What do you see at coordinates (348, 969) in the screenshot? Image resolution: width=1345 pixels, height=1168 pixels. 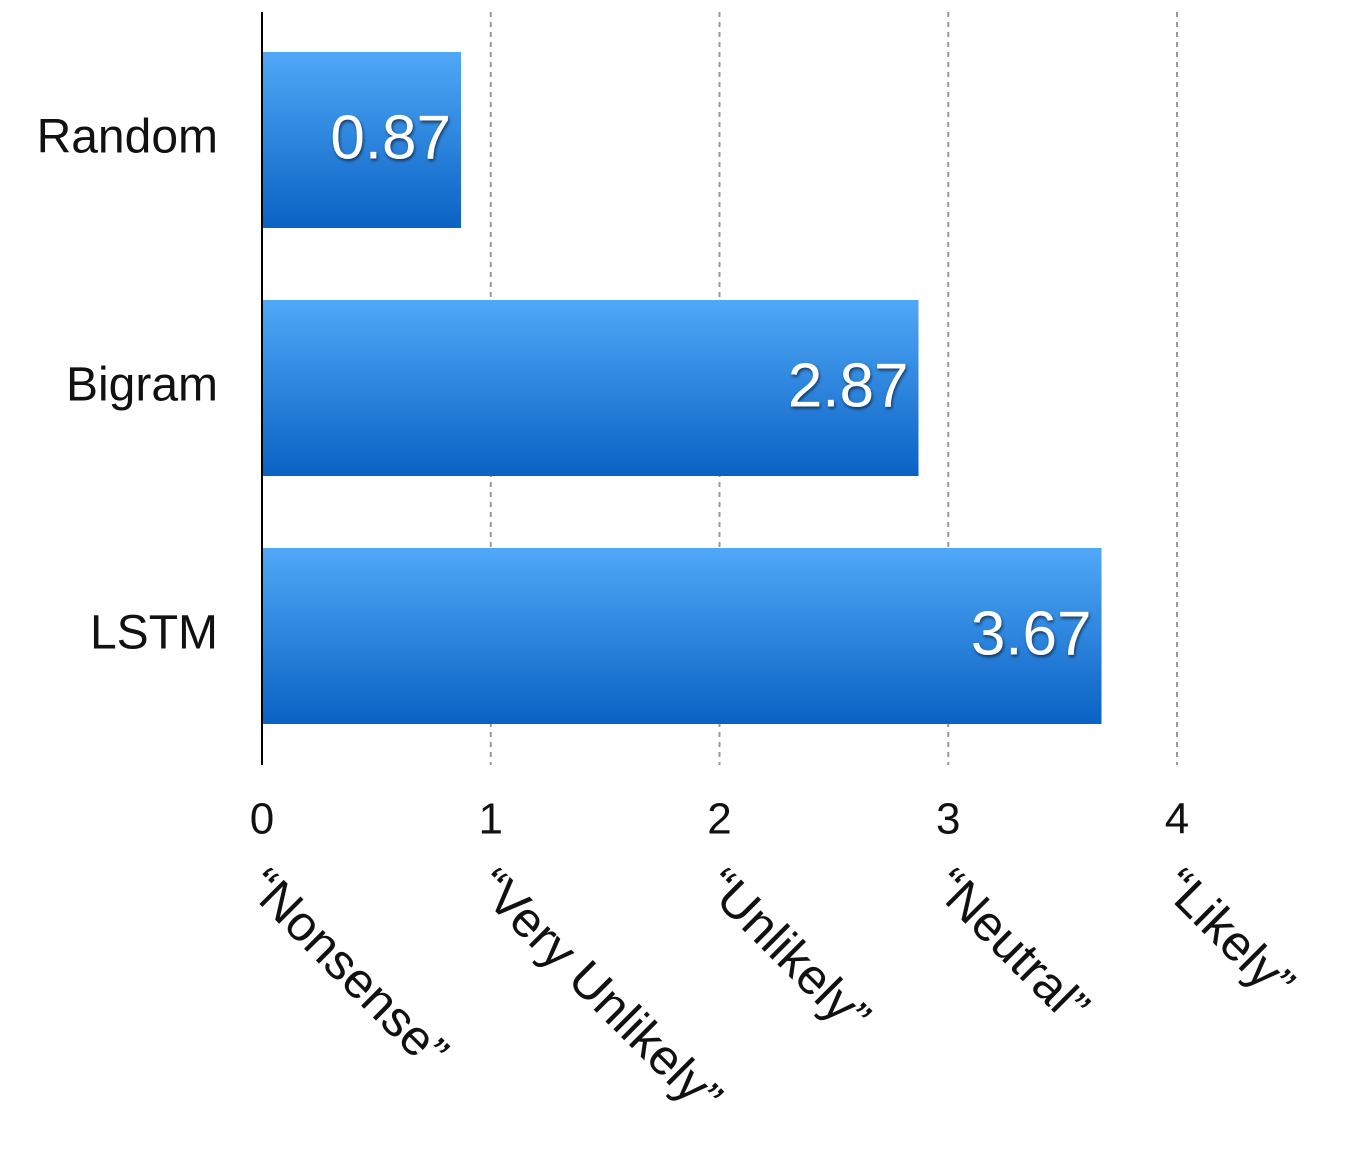 I see `x-tick-description: “Nonsense”` at bounding box center [348, 969].